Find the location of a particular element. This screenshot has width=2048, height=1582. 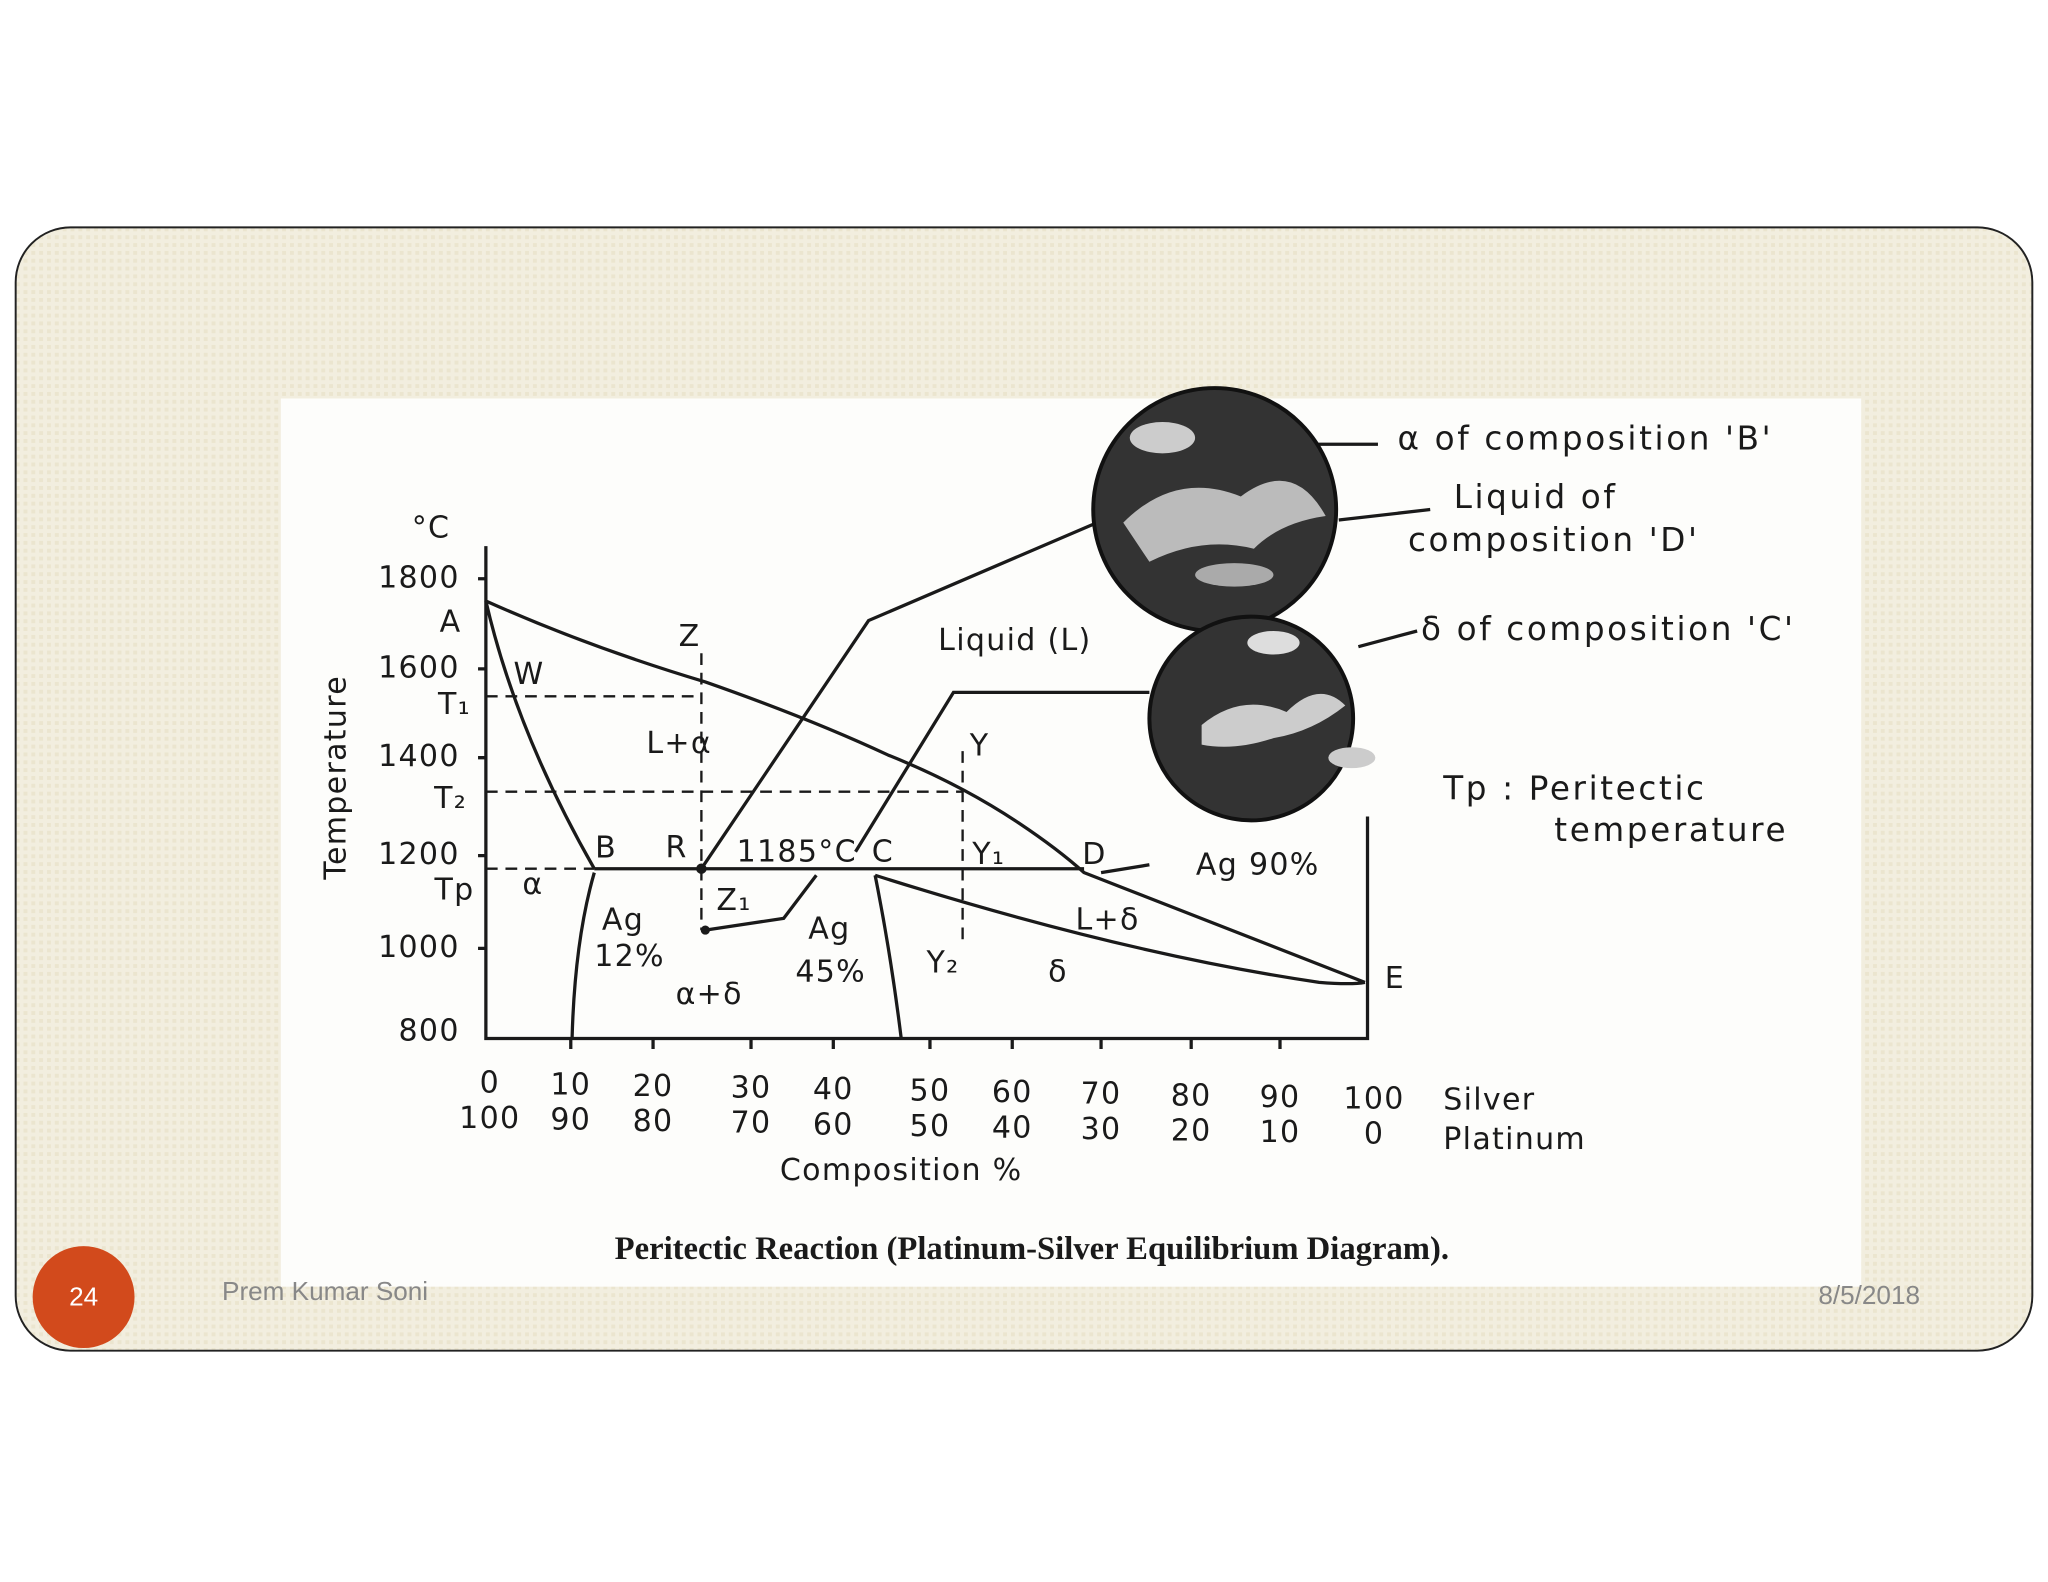

region-label: α is located at coordinates (532, 884).